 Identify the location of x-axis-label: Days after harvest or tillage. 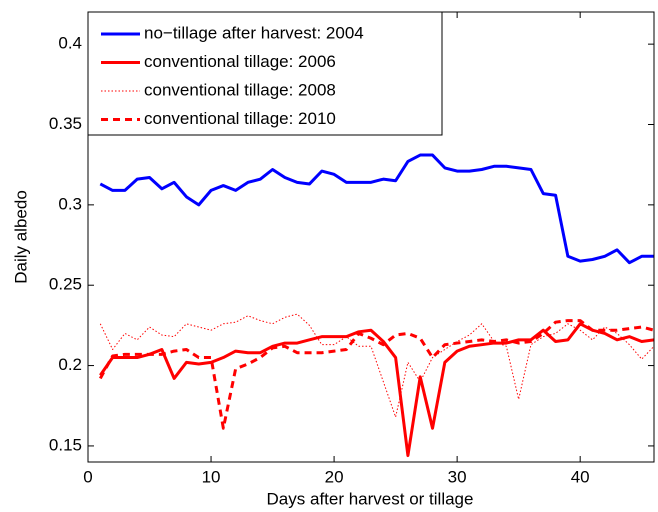
(370, 498).